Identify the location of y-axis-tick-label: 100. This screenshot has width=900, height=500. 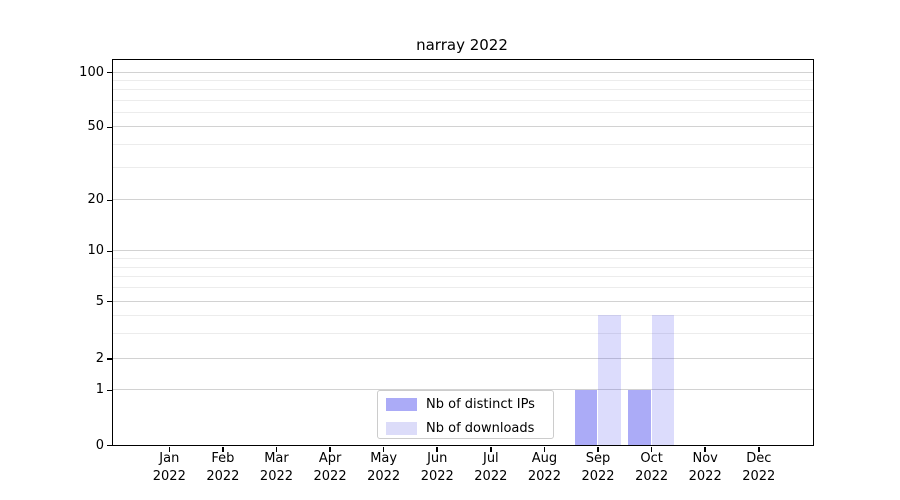
(91, 72).